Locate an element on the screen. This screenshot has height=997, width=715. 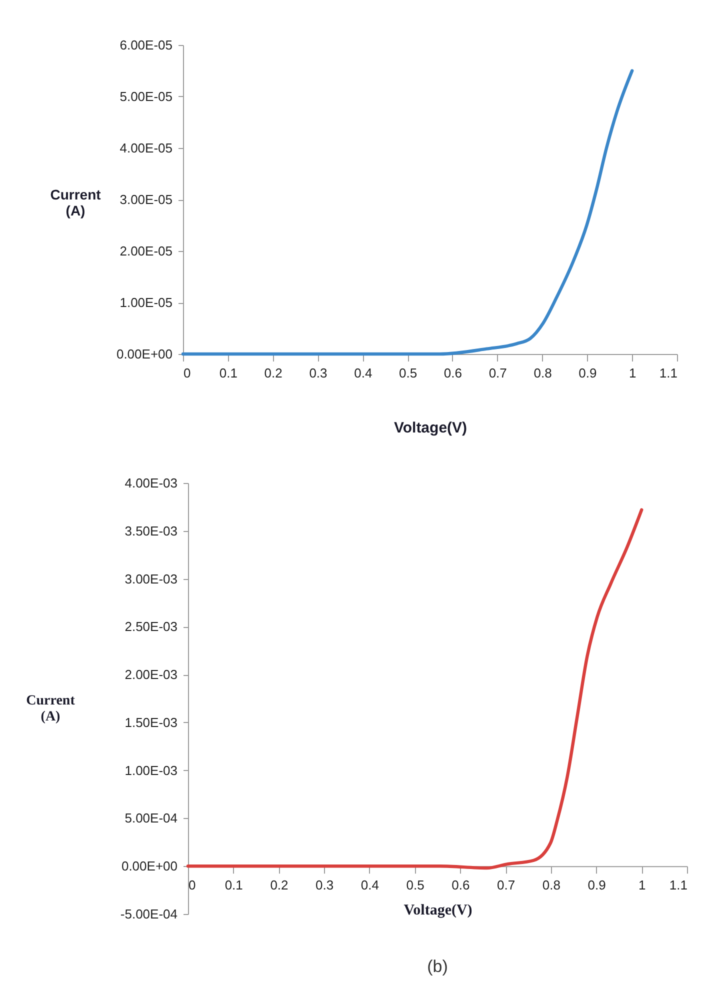
y-tick-label: 4.00E-05 is located at coordinates (146, 148).